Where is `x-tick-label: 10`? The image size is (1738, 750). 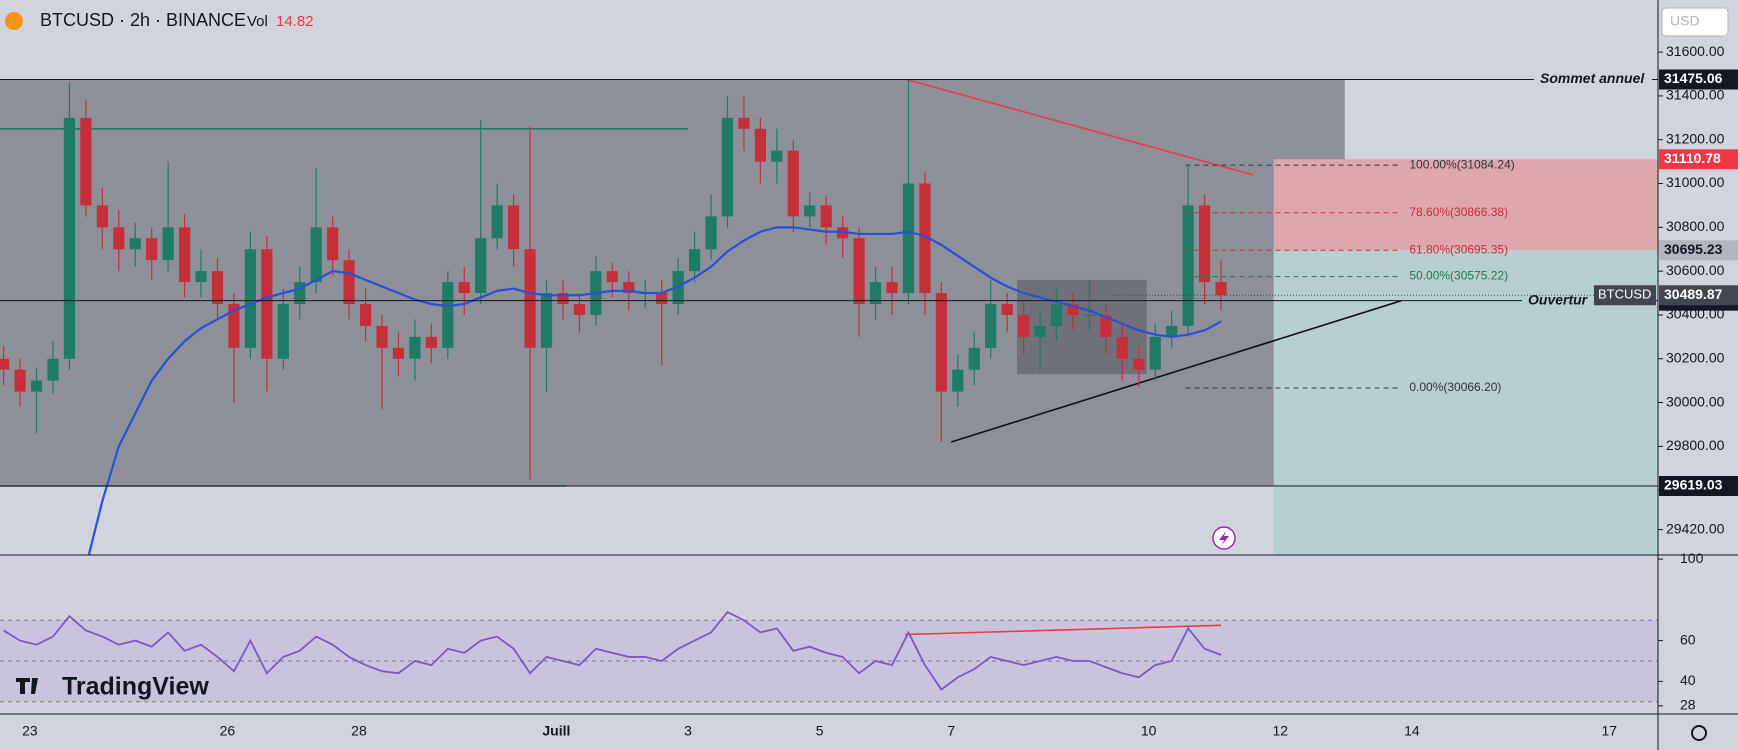 x-tick-label: 10 is located at coordinates (1149, 731).